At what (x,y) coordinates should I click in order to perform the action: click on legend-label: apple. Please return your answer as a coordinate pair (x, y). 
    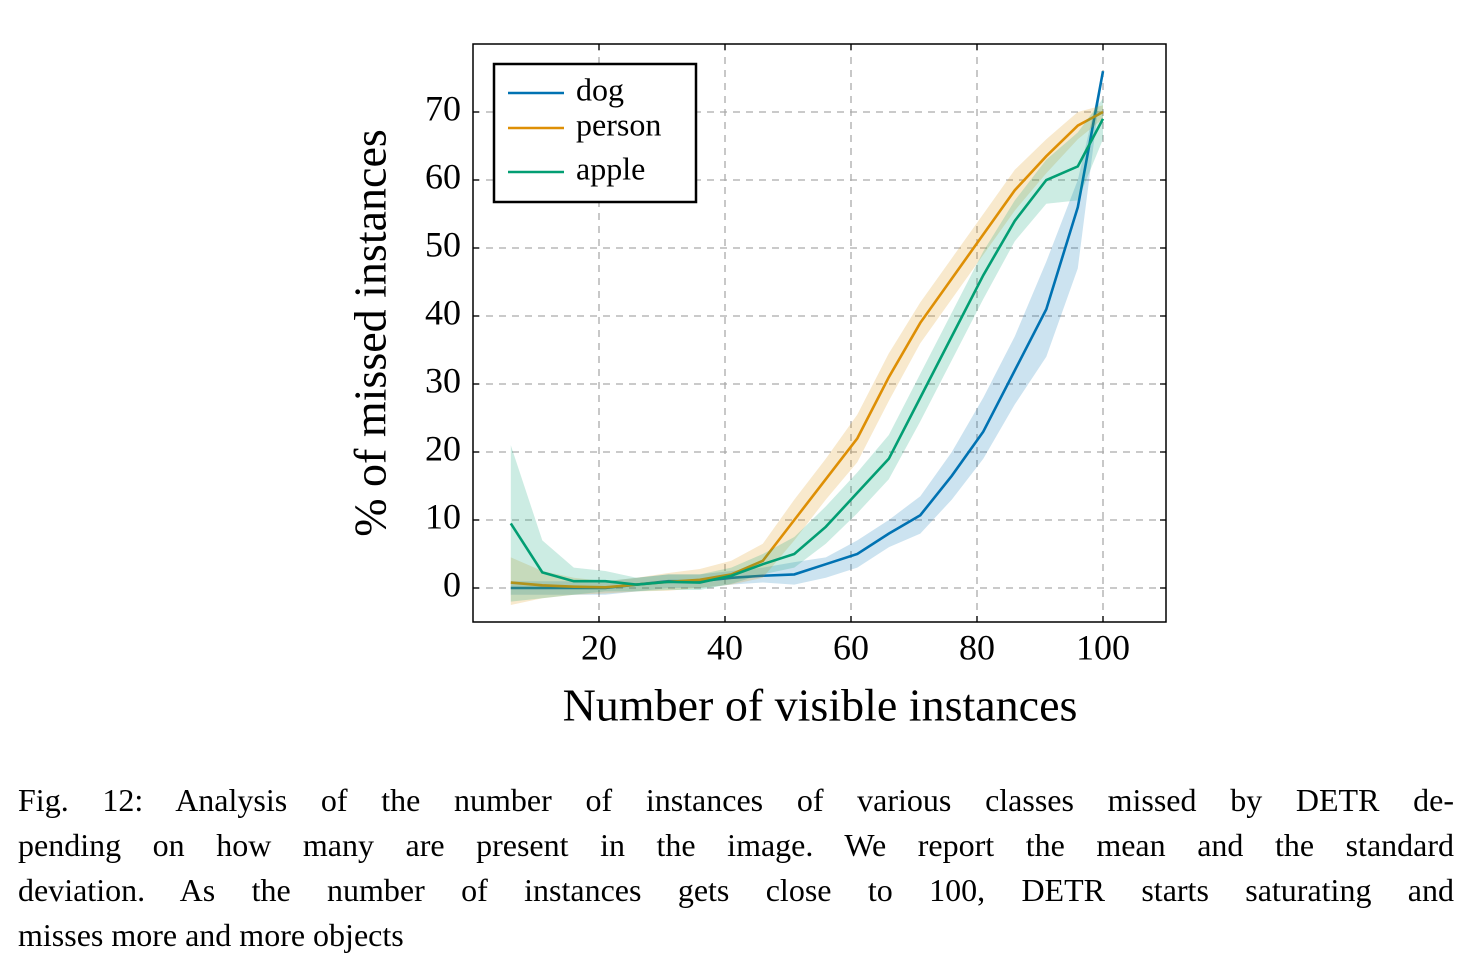
    Looking at the image, I should click on (610, 168).